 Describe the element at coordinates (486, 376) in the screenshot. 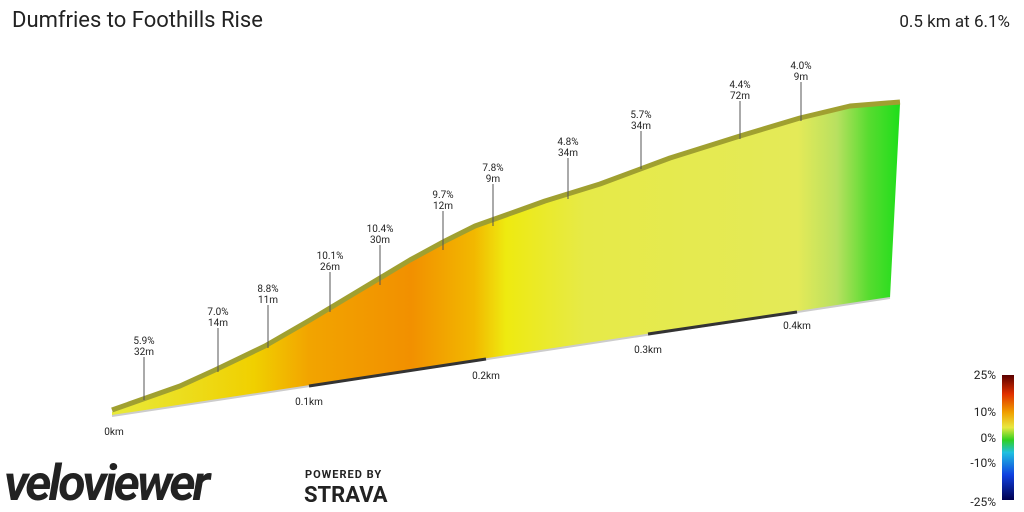

I see `distance-label: 0.2km` at that location.